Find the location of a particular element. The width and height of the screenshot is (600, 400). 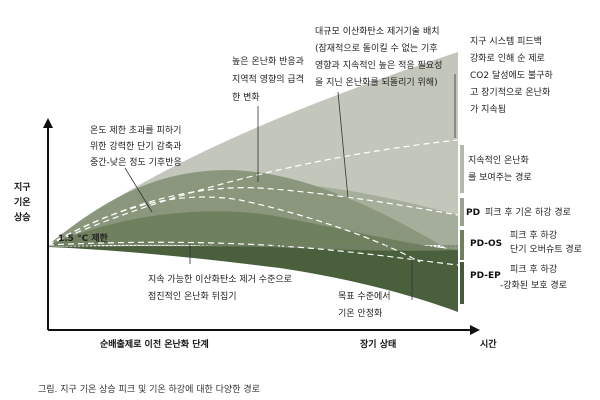

y-axis-label-3: 상승 is located at coordinates (22, 217).